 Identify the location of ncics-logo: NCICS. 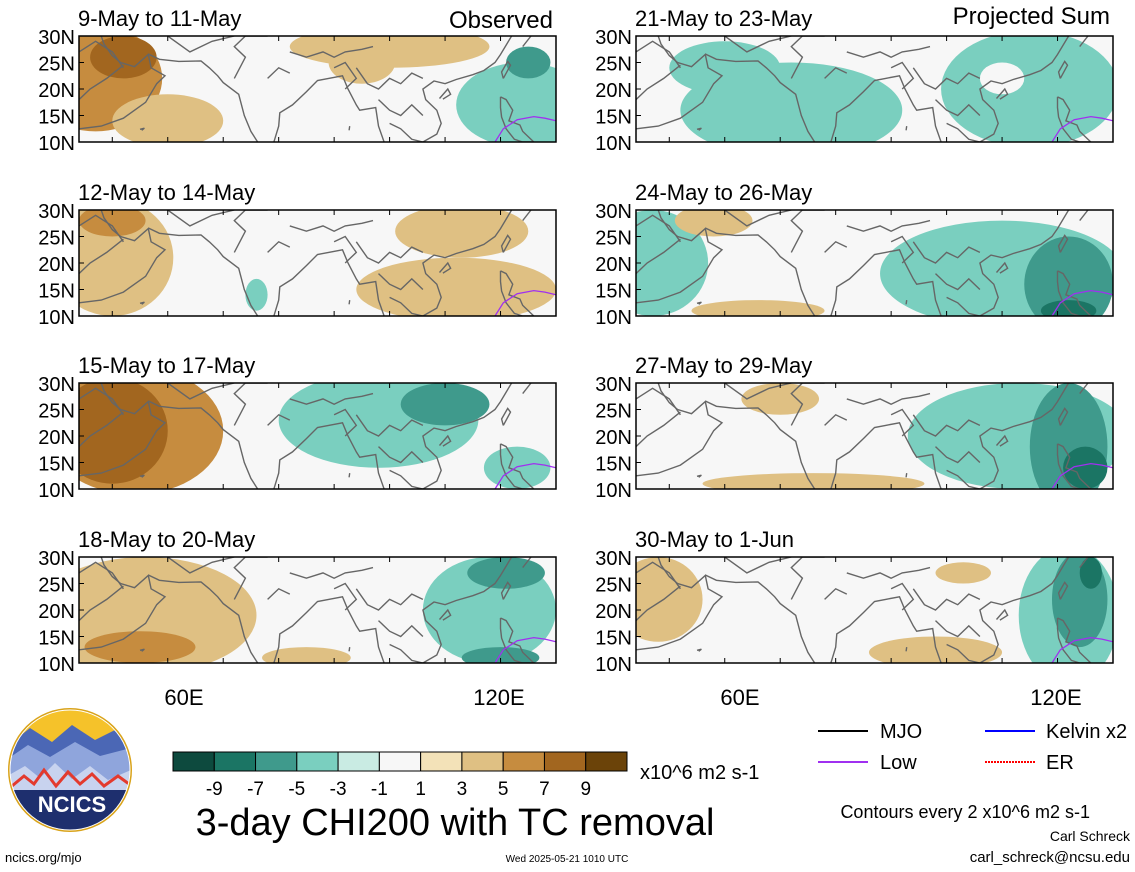
(70, 770).